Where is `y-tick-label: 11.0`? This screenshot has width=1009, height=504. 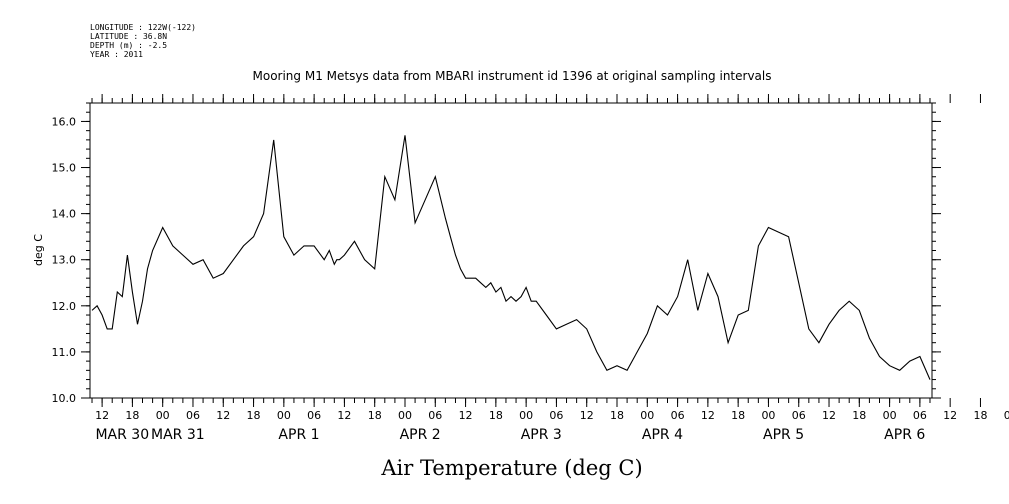 y-tick-label: 11.0 is located at coordinates (64, 352).